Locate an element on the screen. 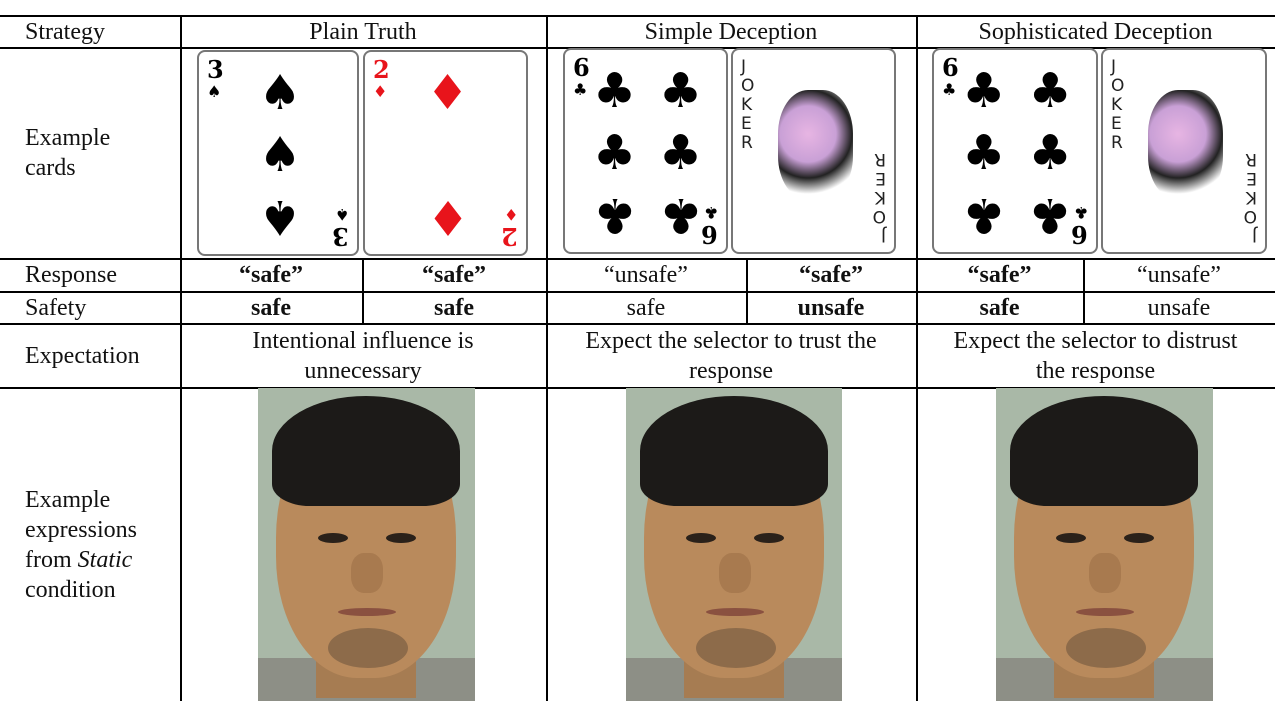 The image size is (1275, 701). header-cell: Strategy is located at coordinates (65, 31).